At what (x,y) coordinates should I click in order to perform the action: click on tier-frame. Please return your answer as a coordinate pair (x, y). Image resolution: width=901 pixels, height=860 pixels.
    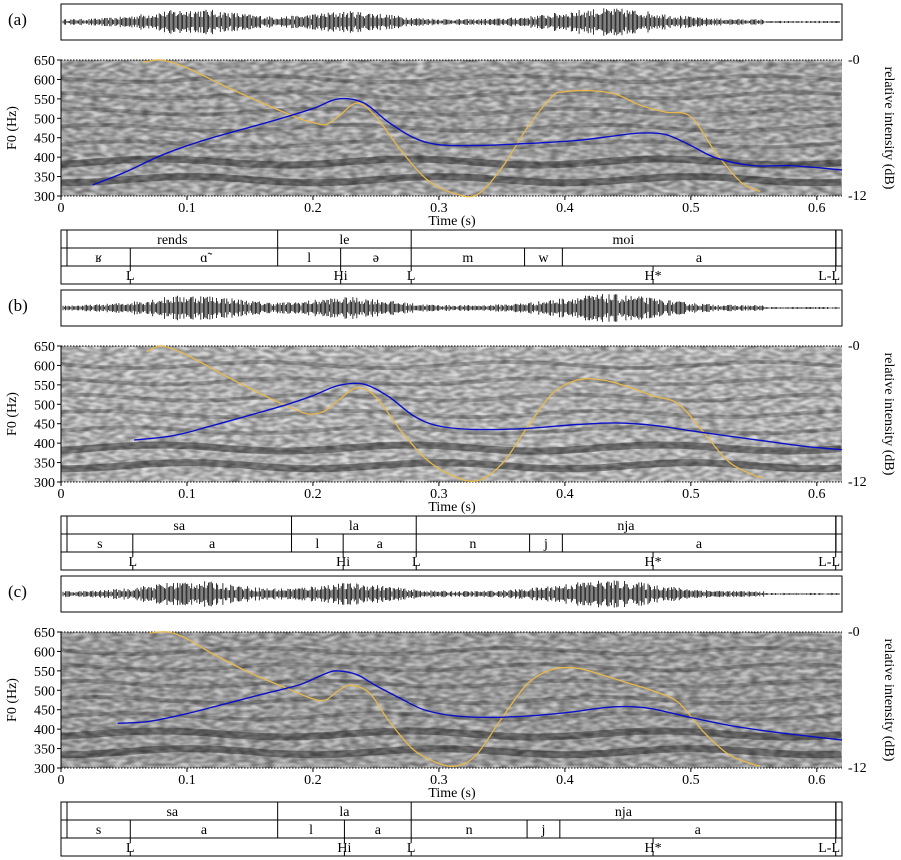
    Looking at the image, I should click on (451, 543).